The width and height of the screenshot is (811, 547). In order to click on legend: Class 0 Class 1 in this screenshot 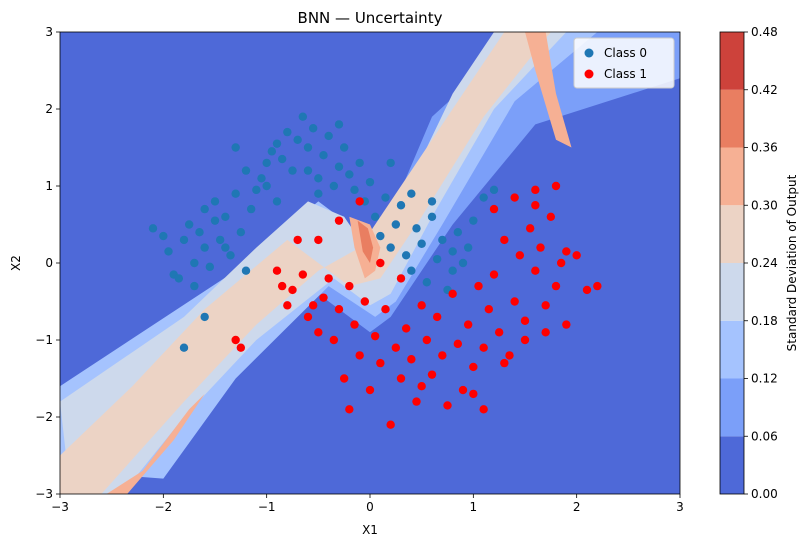, I will do `click(624, 63)`.